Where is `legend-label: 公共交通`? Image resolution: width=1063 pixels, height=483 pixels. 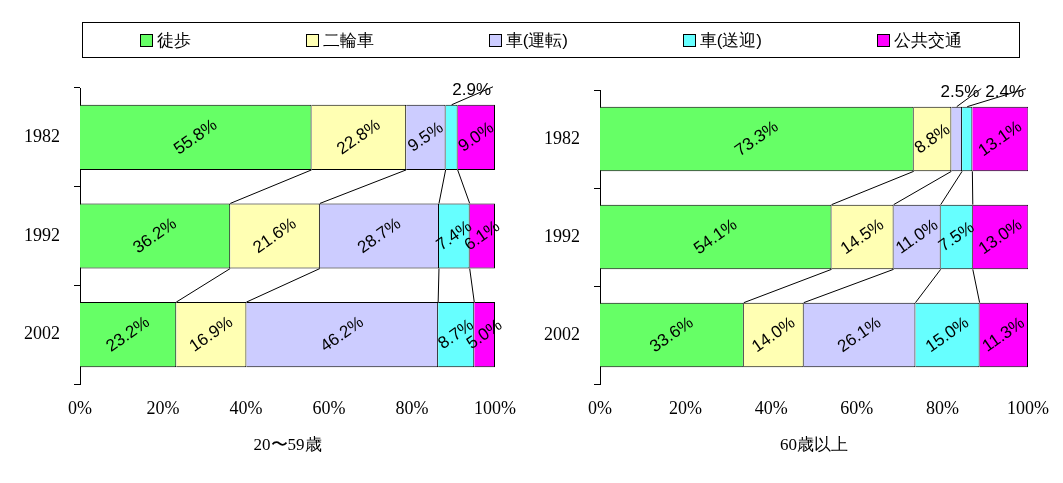 legend-label: 公共交通 is located at coordinates (927, 40).